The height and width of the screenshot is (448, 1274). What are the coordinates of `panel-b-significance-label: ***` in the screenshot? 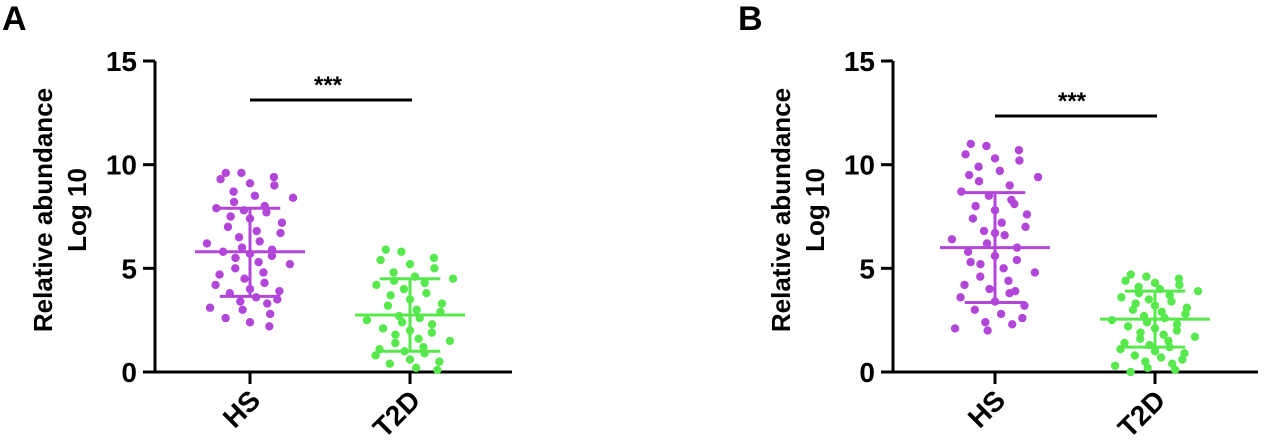 It's located at (1072, 101).